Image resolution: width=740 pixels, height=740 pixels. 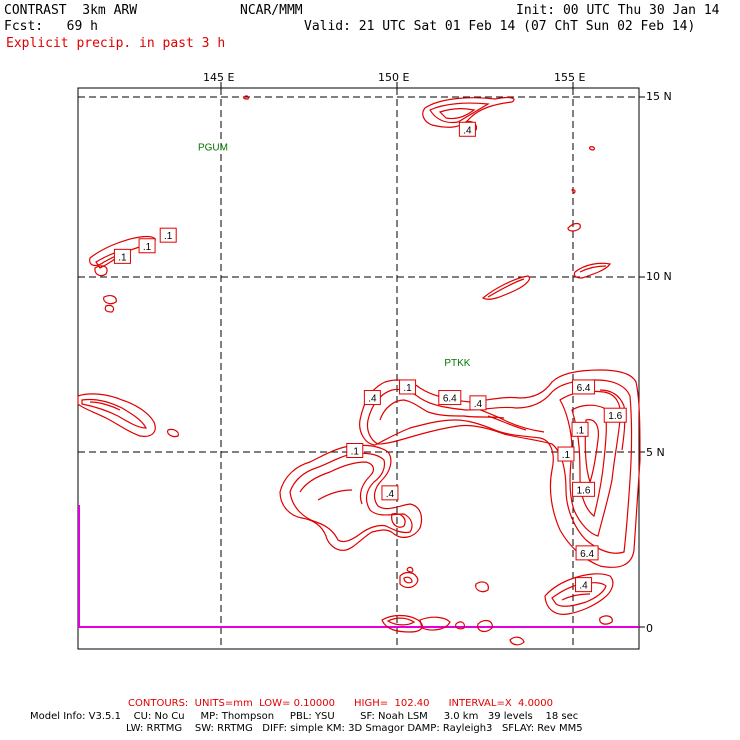 What do you see at coordinates (659, 96) in the screenshot?
I see `lat-label-15n: 15 N` at bounding box center [659, 96].